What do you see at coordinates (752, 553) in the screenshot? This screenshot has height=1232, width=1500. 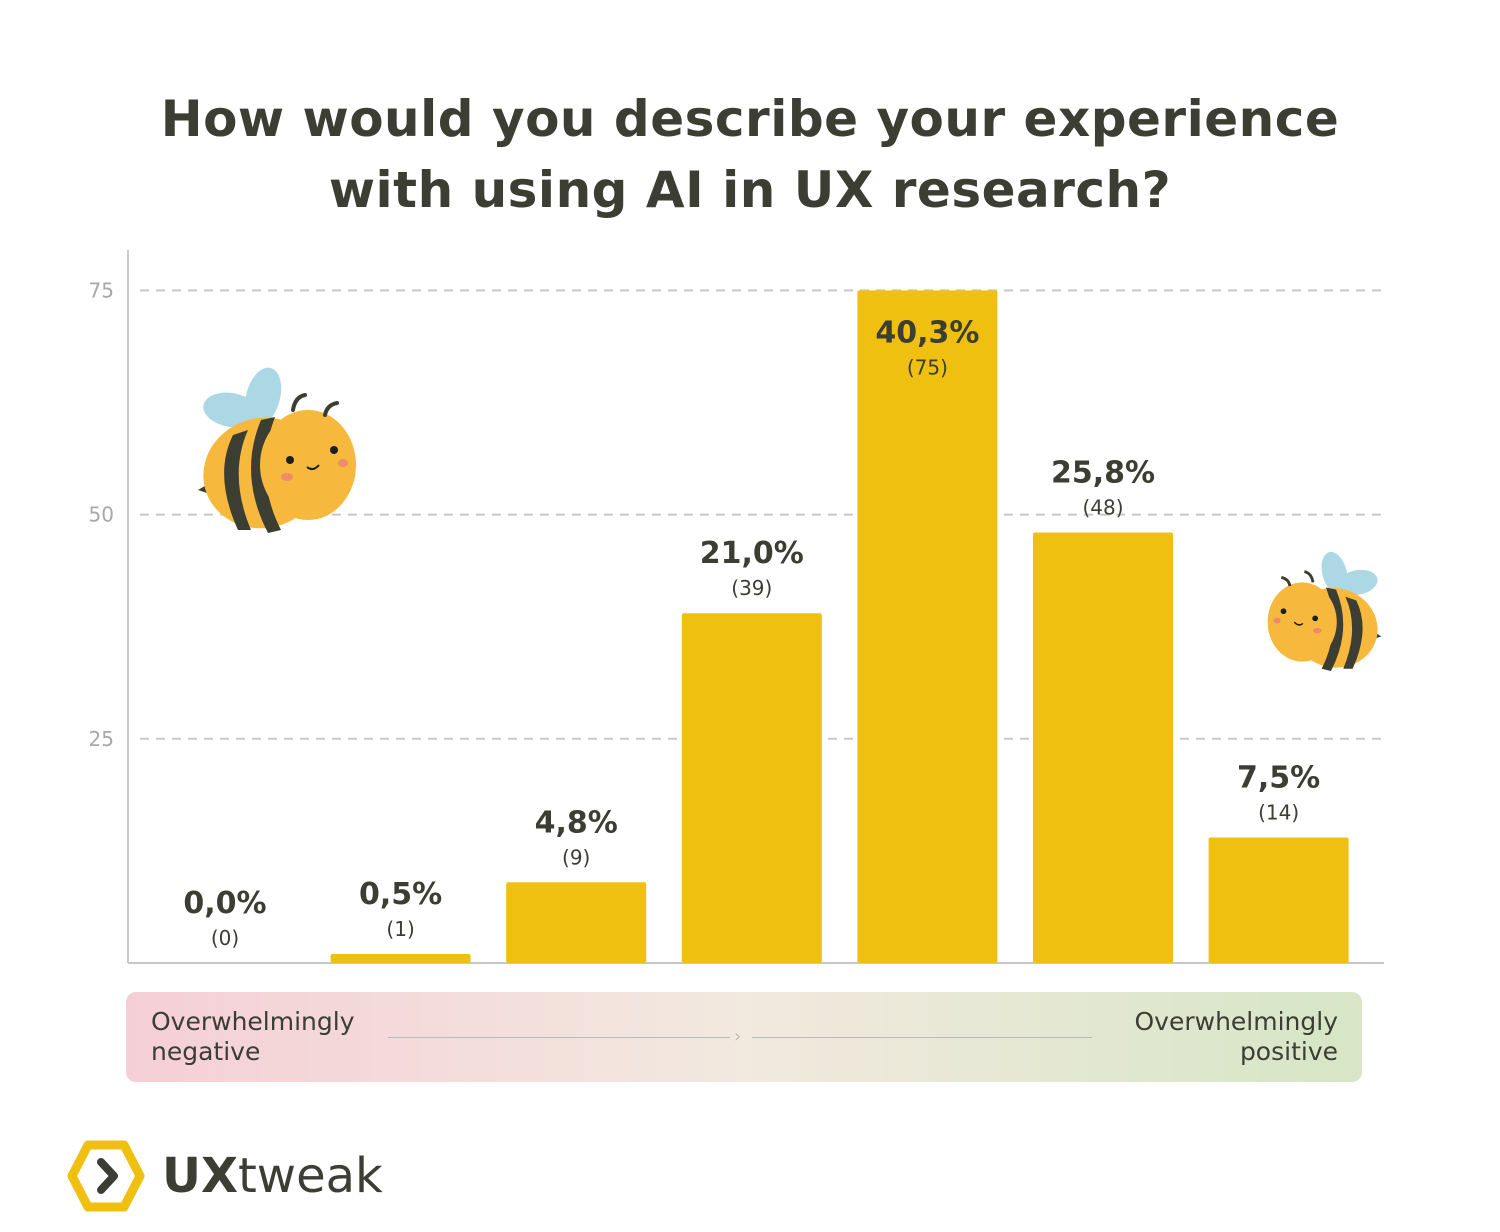 I see `percent-label: 21,0%` at bounding box center [752, 553].